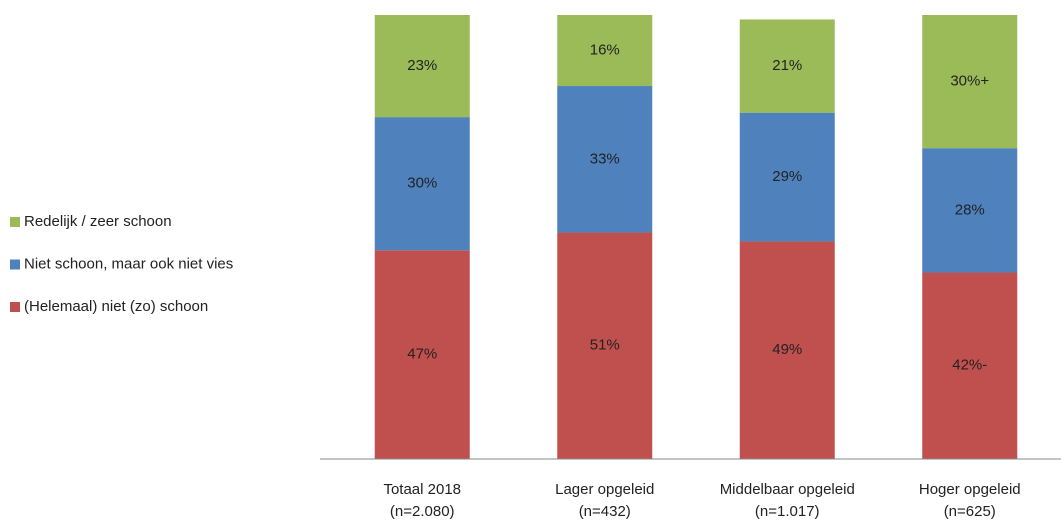 The height and width of the screenshot is (525, 1061). I want to click on value-label: 42%-, so click(969, 365).